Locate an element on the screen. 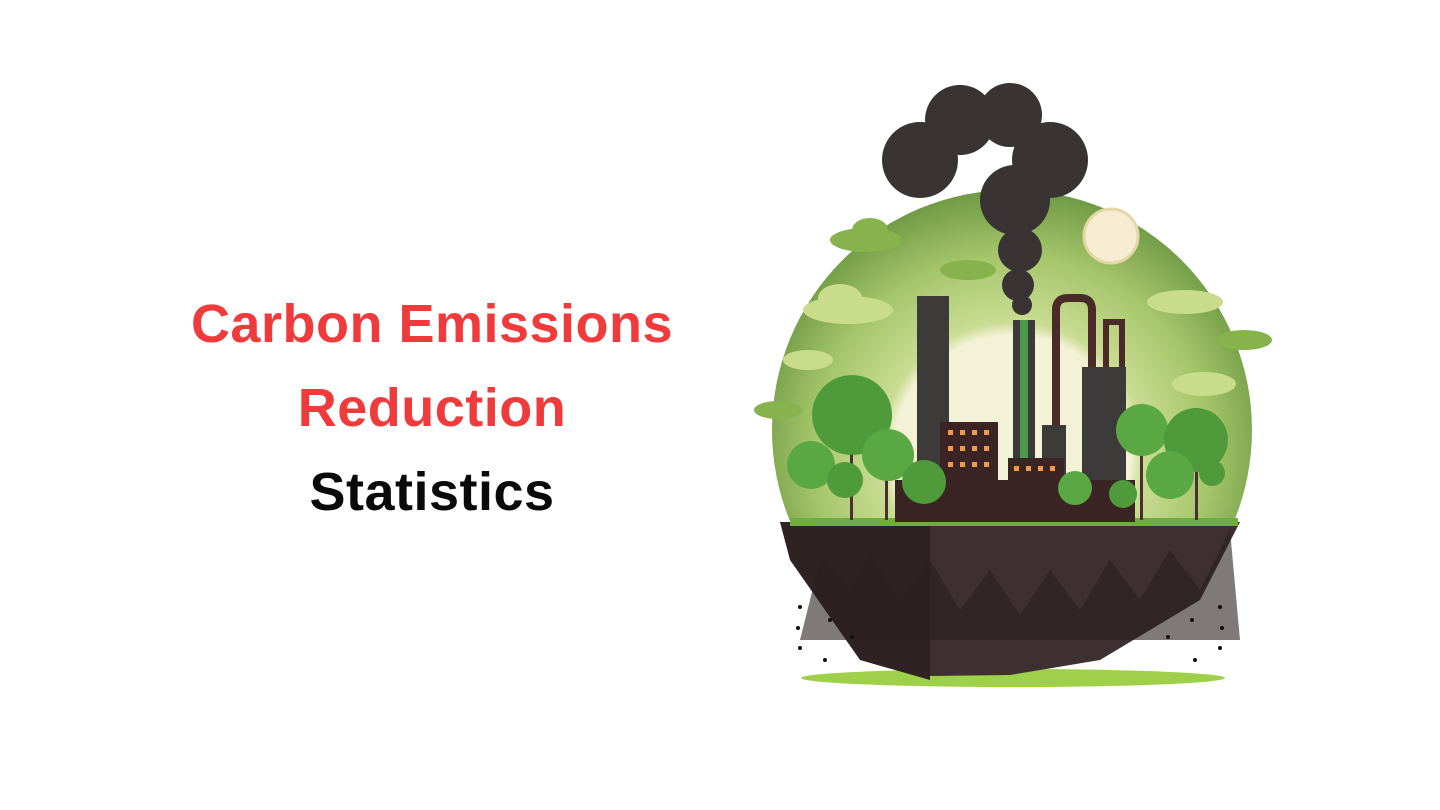 This screenshot has height=810, width=1440. light-clouds is located at coordinates (1009, 340).